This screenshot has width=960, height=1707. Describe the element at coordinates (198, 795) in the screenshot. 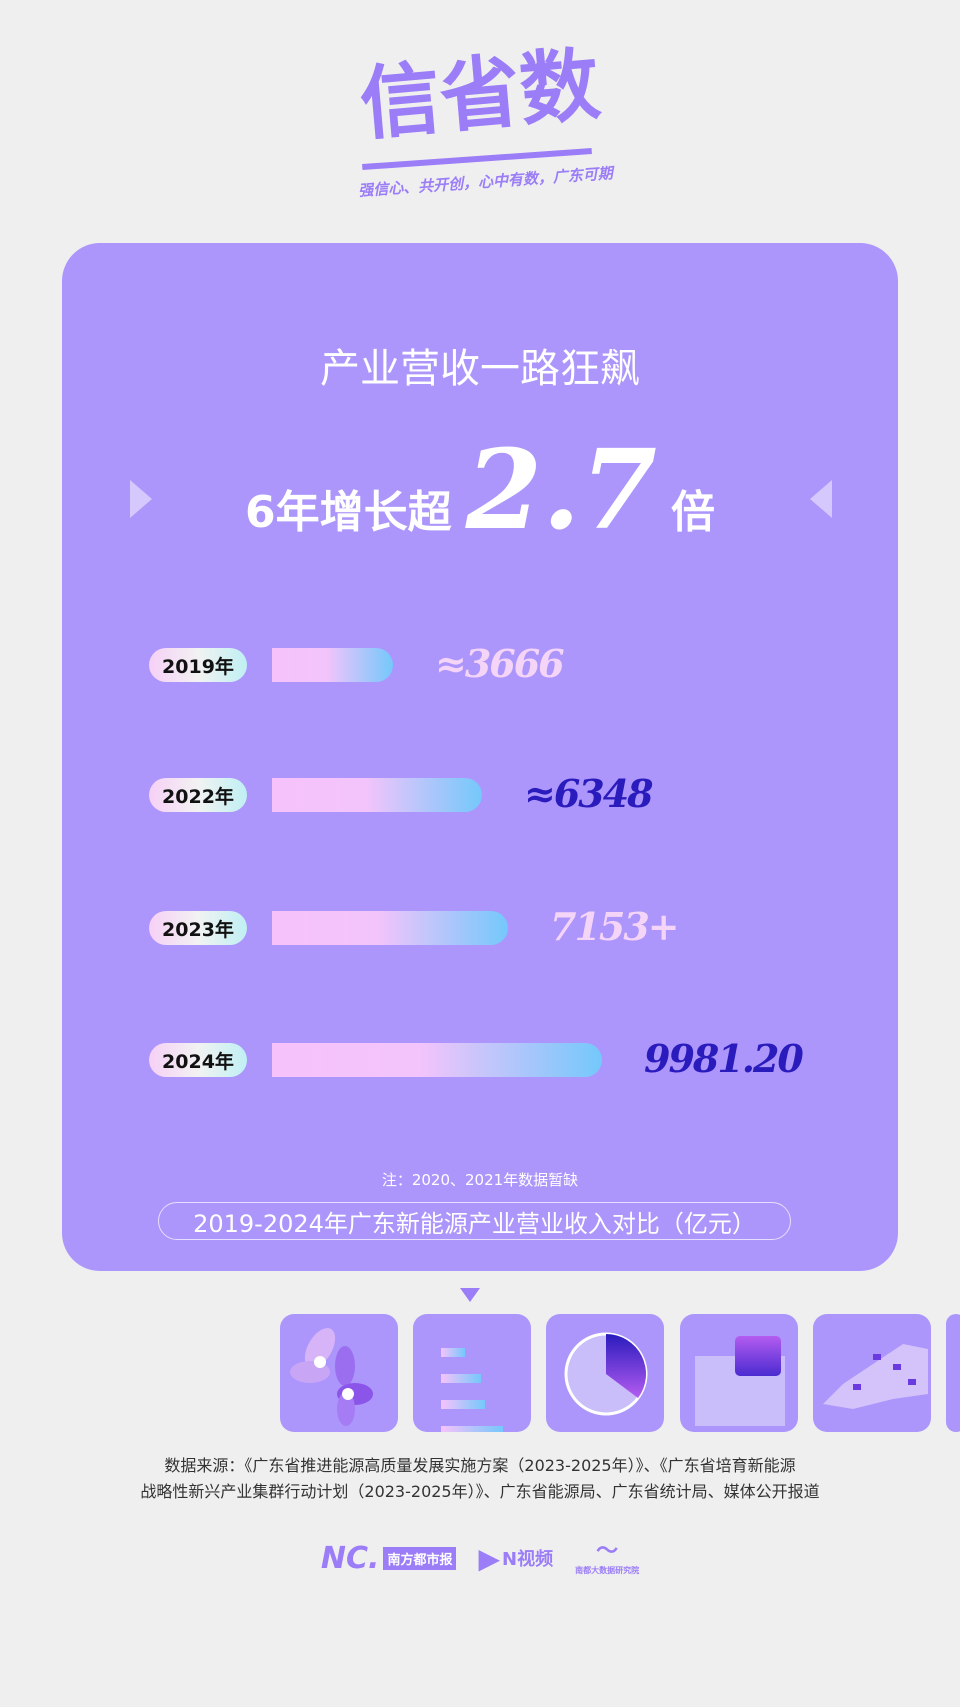

I see `year-label: 2022年` at that location.